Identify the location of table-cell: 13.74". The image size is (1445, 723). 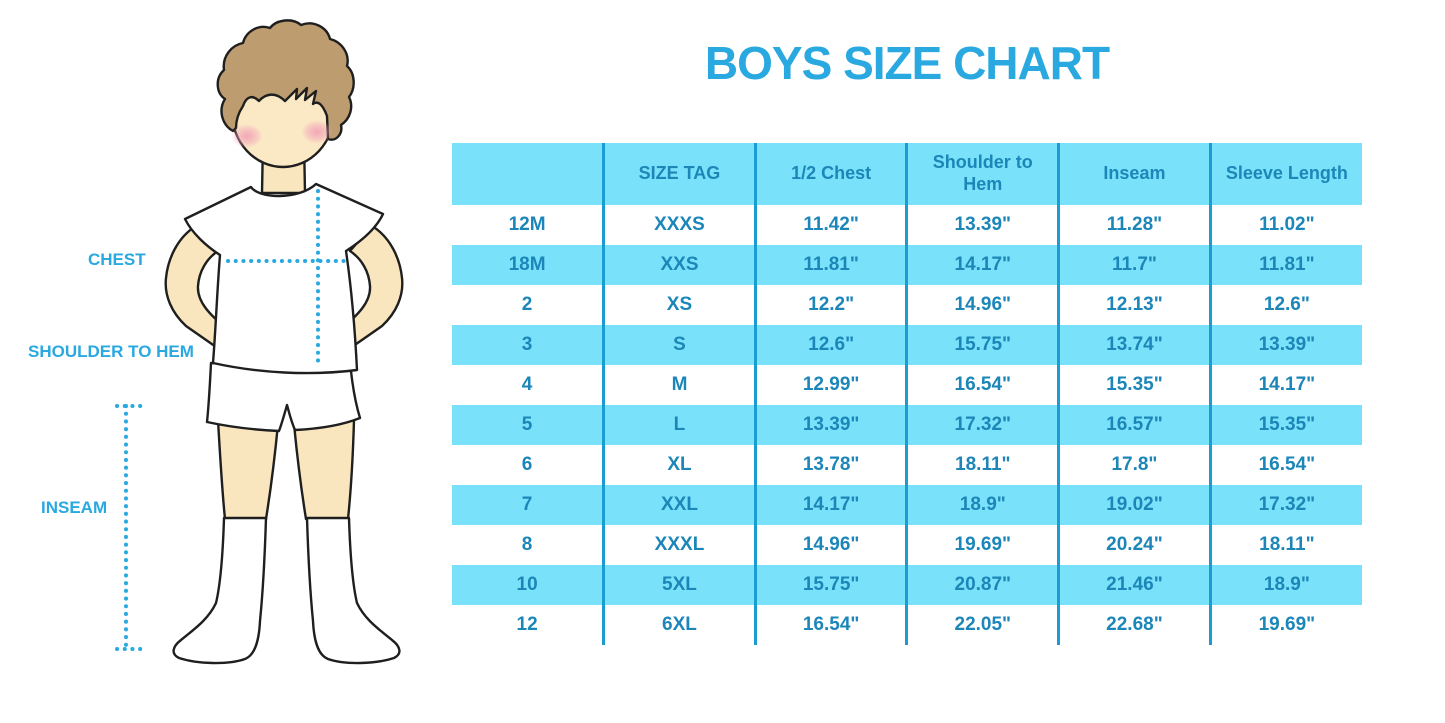
(1134, 345).